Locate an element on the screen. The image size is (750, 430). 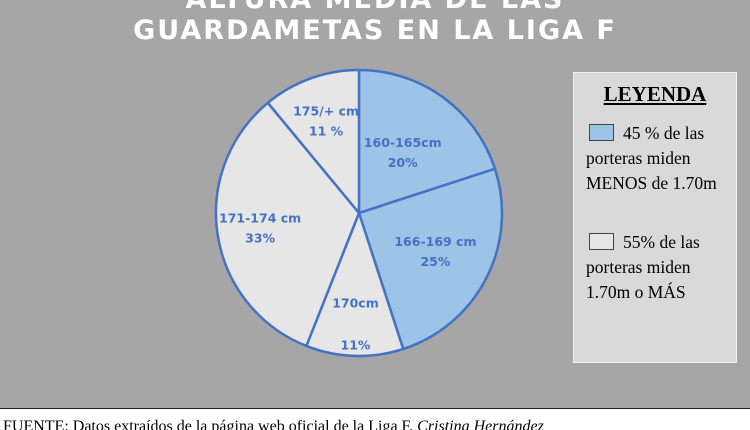
legend-item-170-or-more: 55% de las porteras miden 1.70m o MÁS is located at coordinates (660, 267).